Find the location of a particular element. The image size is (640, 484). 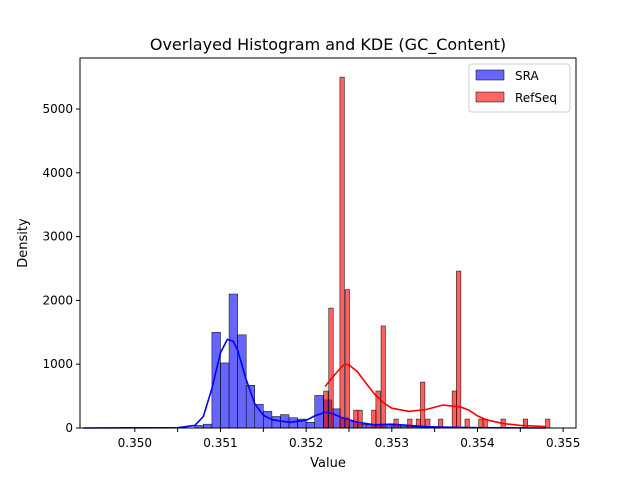

y-tick-label-1: 1000 is located at coordinates (57, 364).